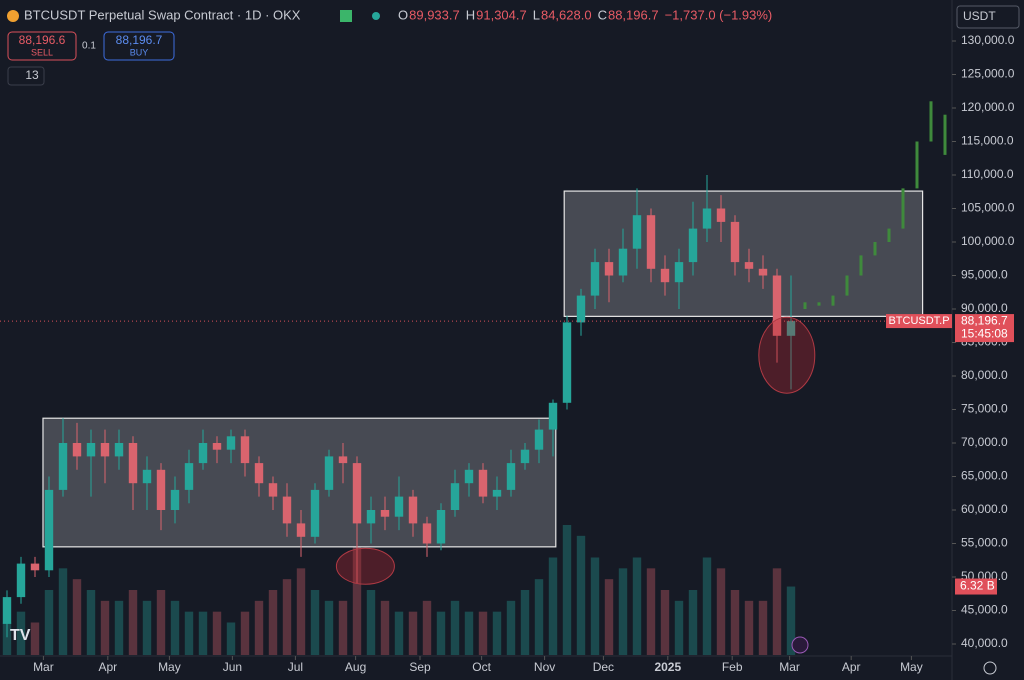 This screenshot has width=1024, height=680. What do you see at coordinates (984, 320) in the screenshot?
I see `price-label: 88,196.7` at bounding box center [984, 320].